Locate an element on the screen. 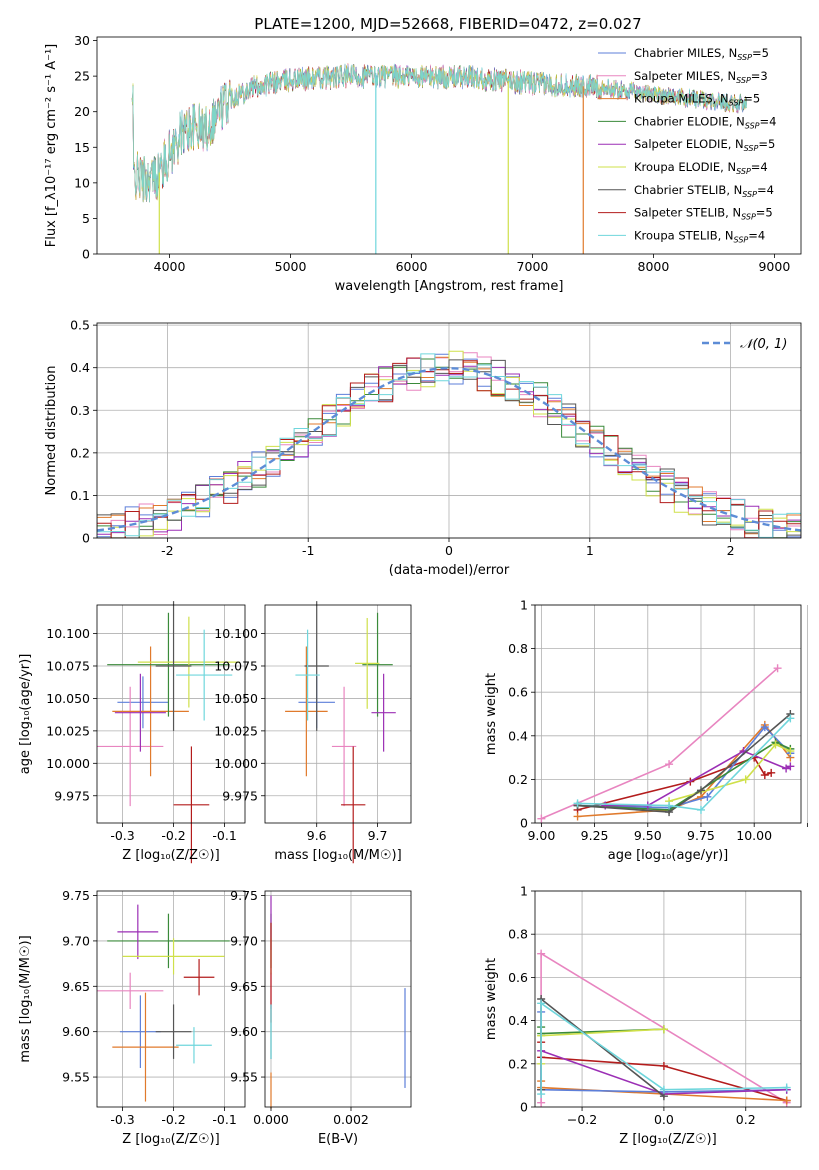 This screenshot has width=819, height=1170. histograms is located at coordinates (449, 444).